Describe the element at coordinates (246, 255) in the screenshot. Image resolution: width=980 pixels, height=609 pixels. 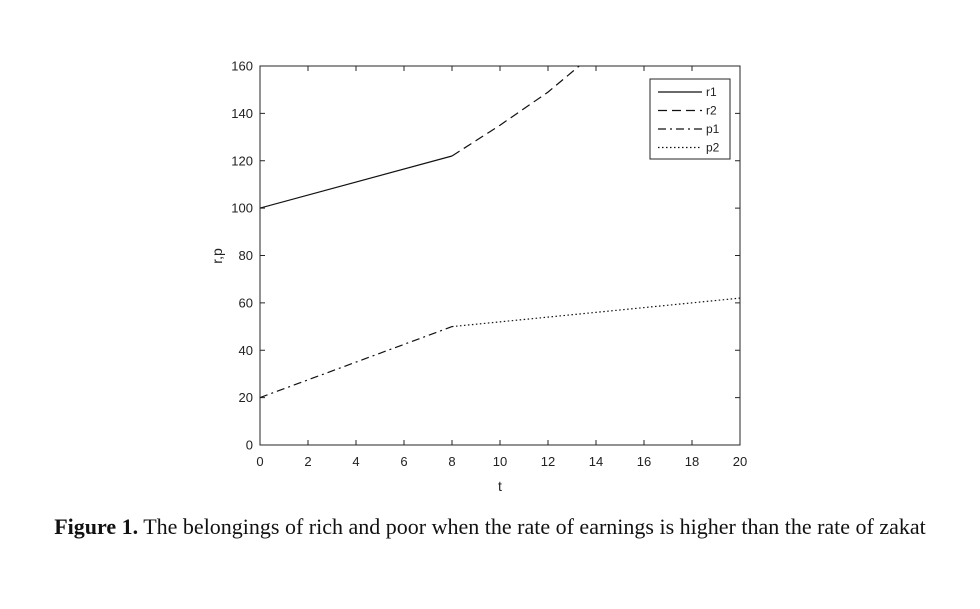
I see `y-tick-label: 80` at that location.